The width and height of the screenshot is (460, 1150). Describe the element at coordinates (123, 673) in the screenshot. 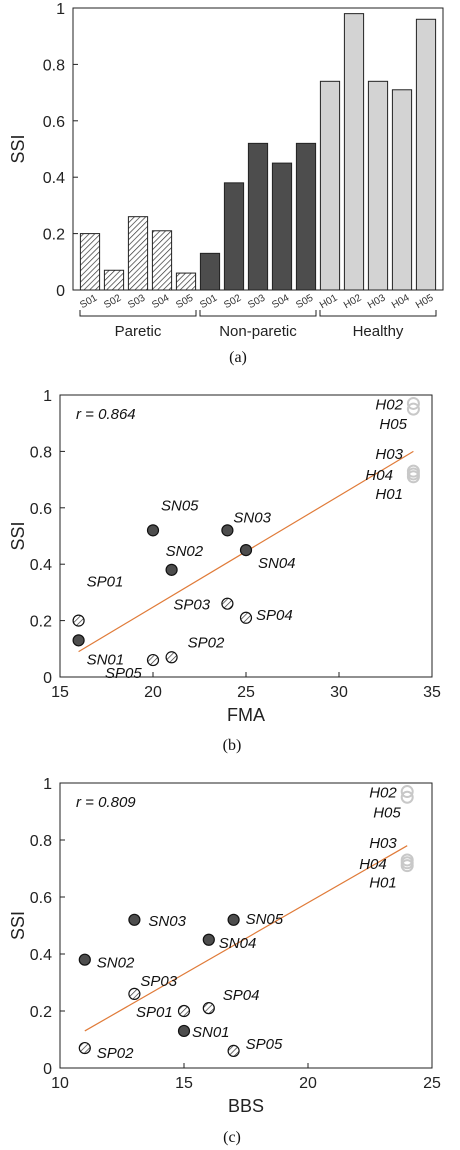

I see `data-point-label: SP05` at that location.